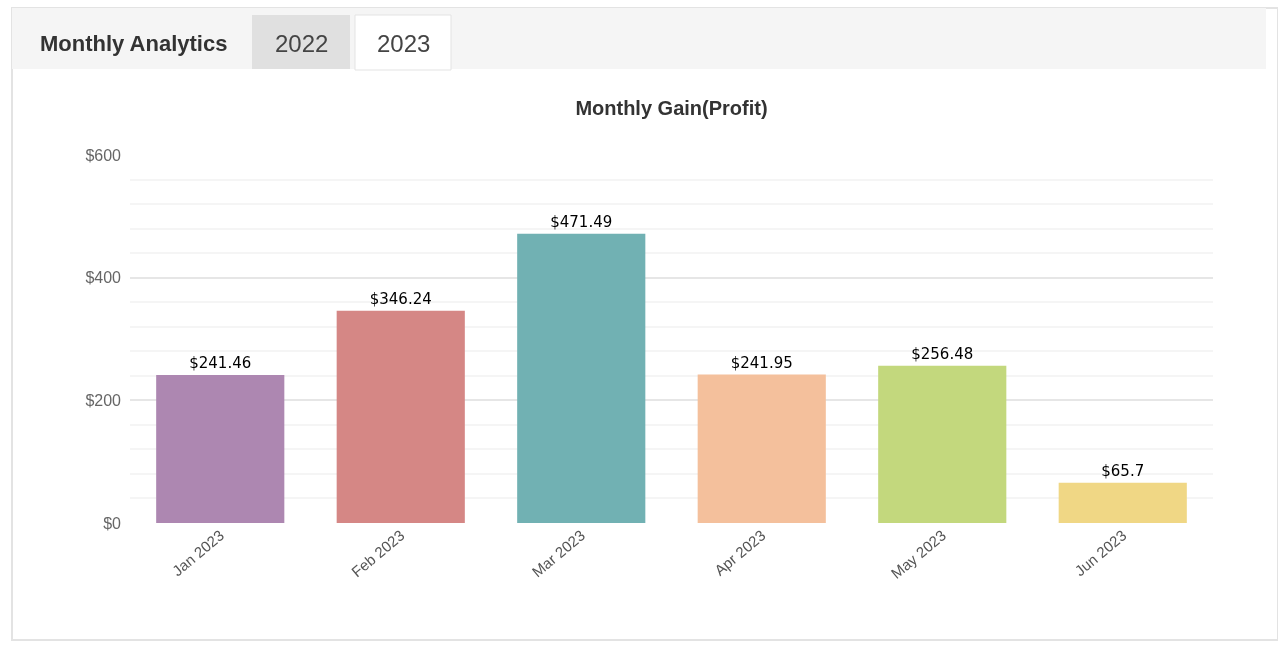  What do you see at coordinates (103, 278) in the screenshot?
I see `y-tick-label: $400` at bounding box center [103, 278].